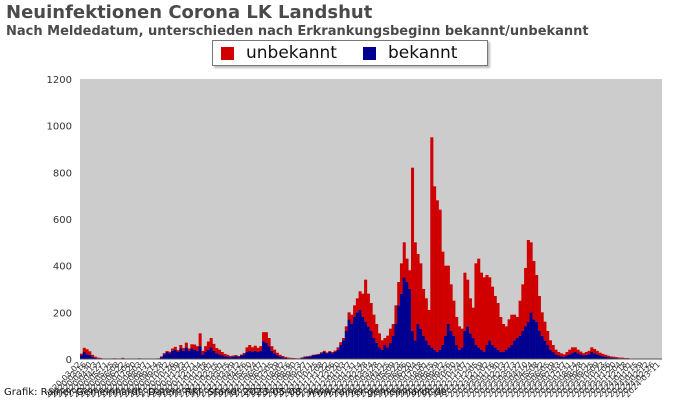 The width and height of the screenshot is (700, 400). What do you see at coordinates (189, 12) in the screenshot?
I see `chart-title: Neuinfektionen Corona LK Landshut` at bounding box center [189, 12].